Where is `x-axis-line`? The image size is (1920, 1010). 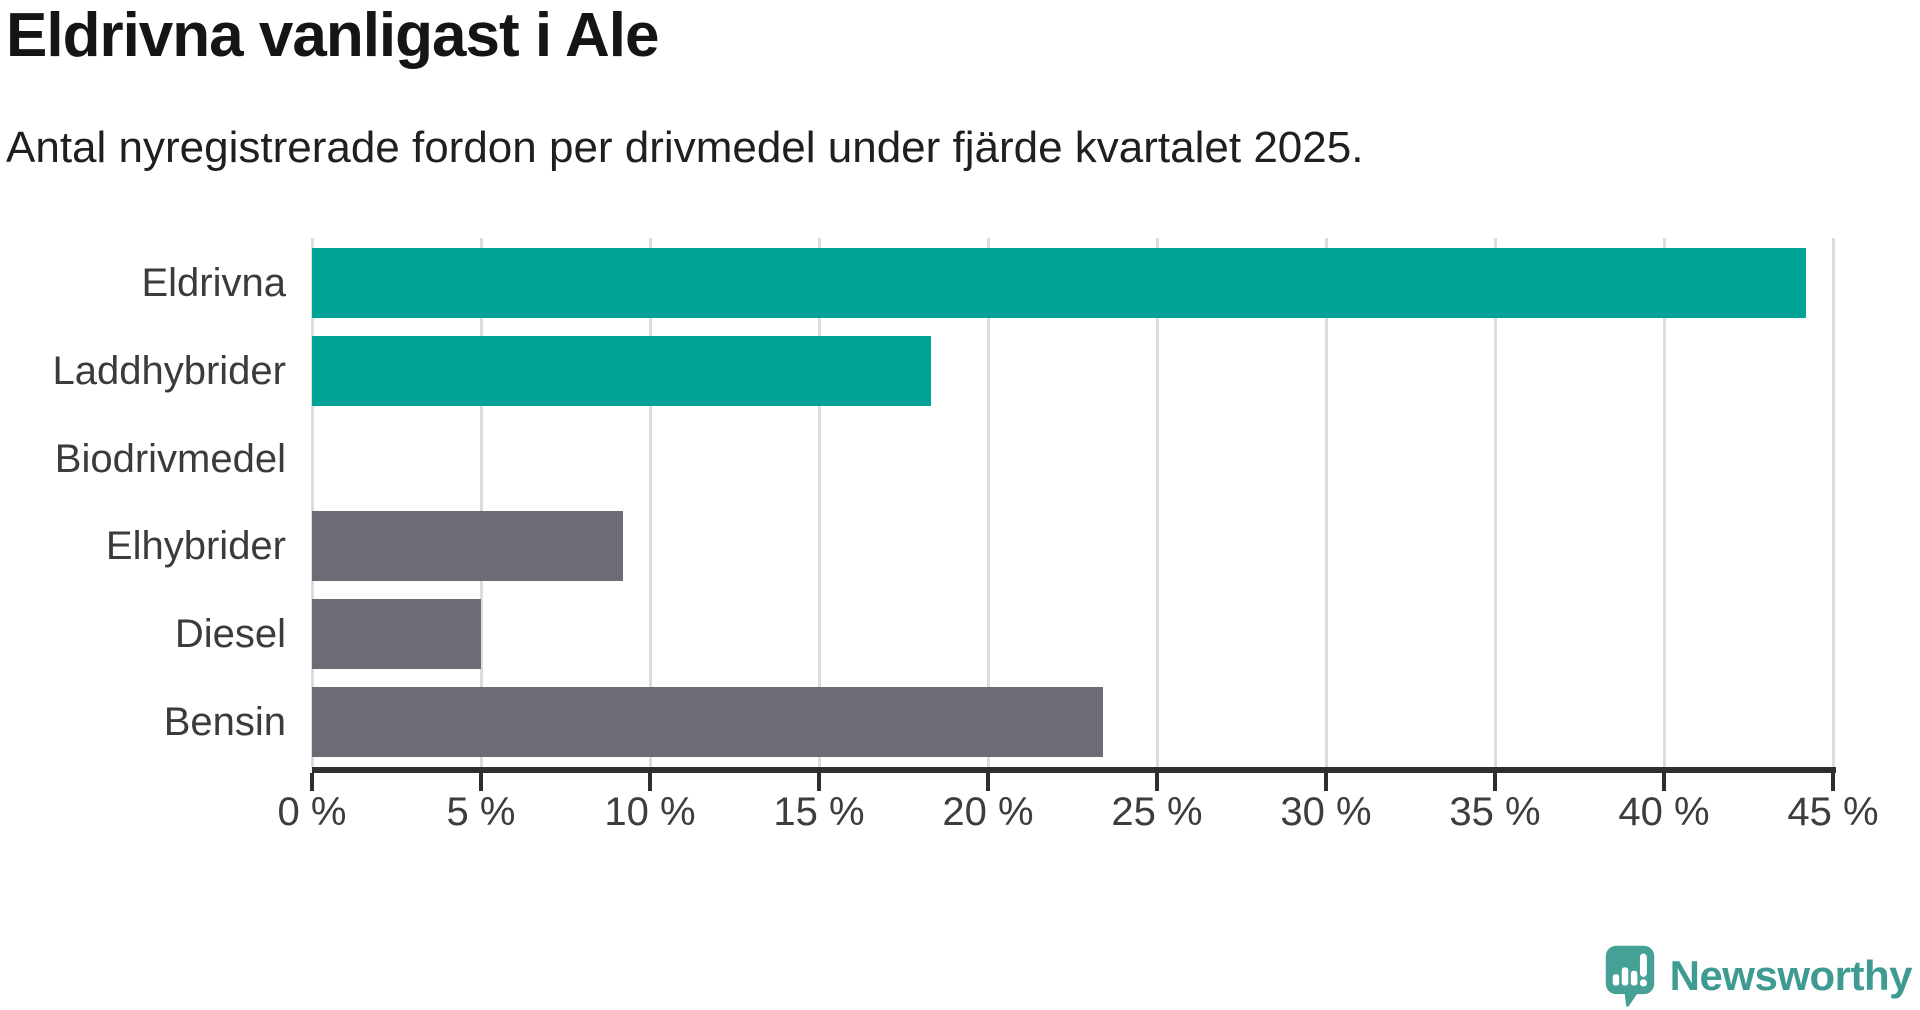 x-axis-line is located at coordinates (1074, 770).